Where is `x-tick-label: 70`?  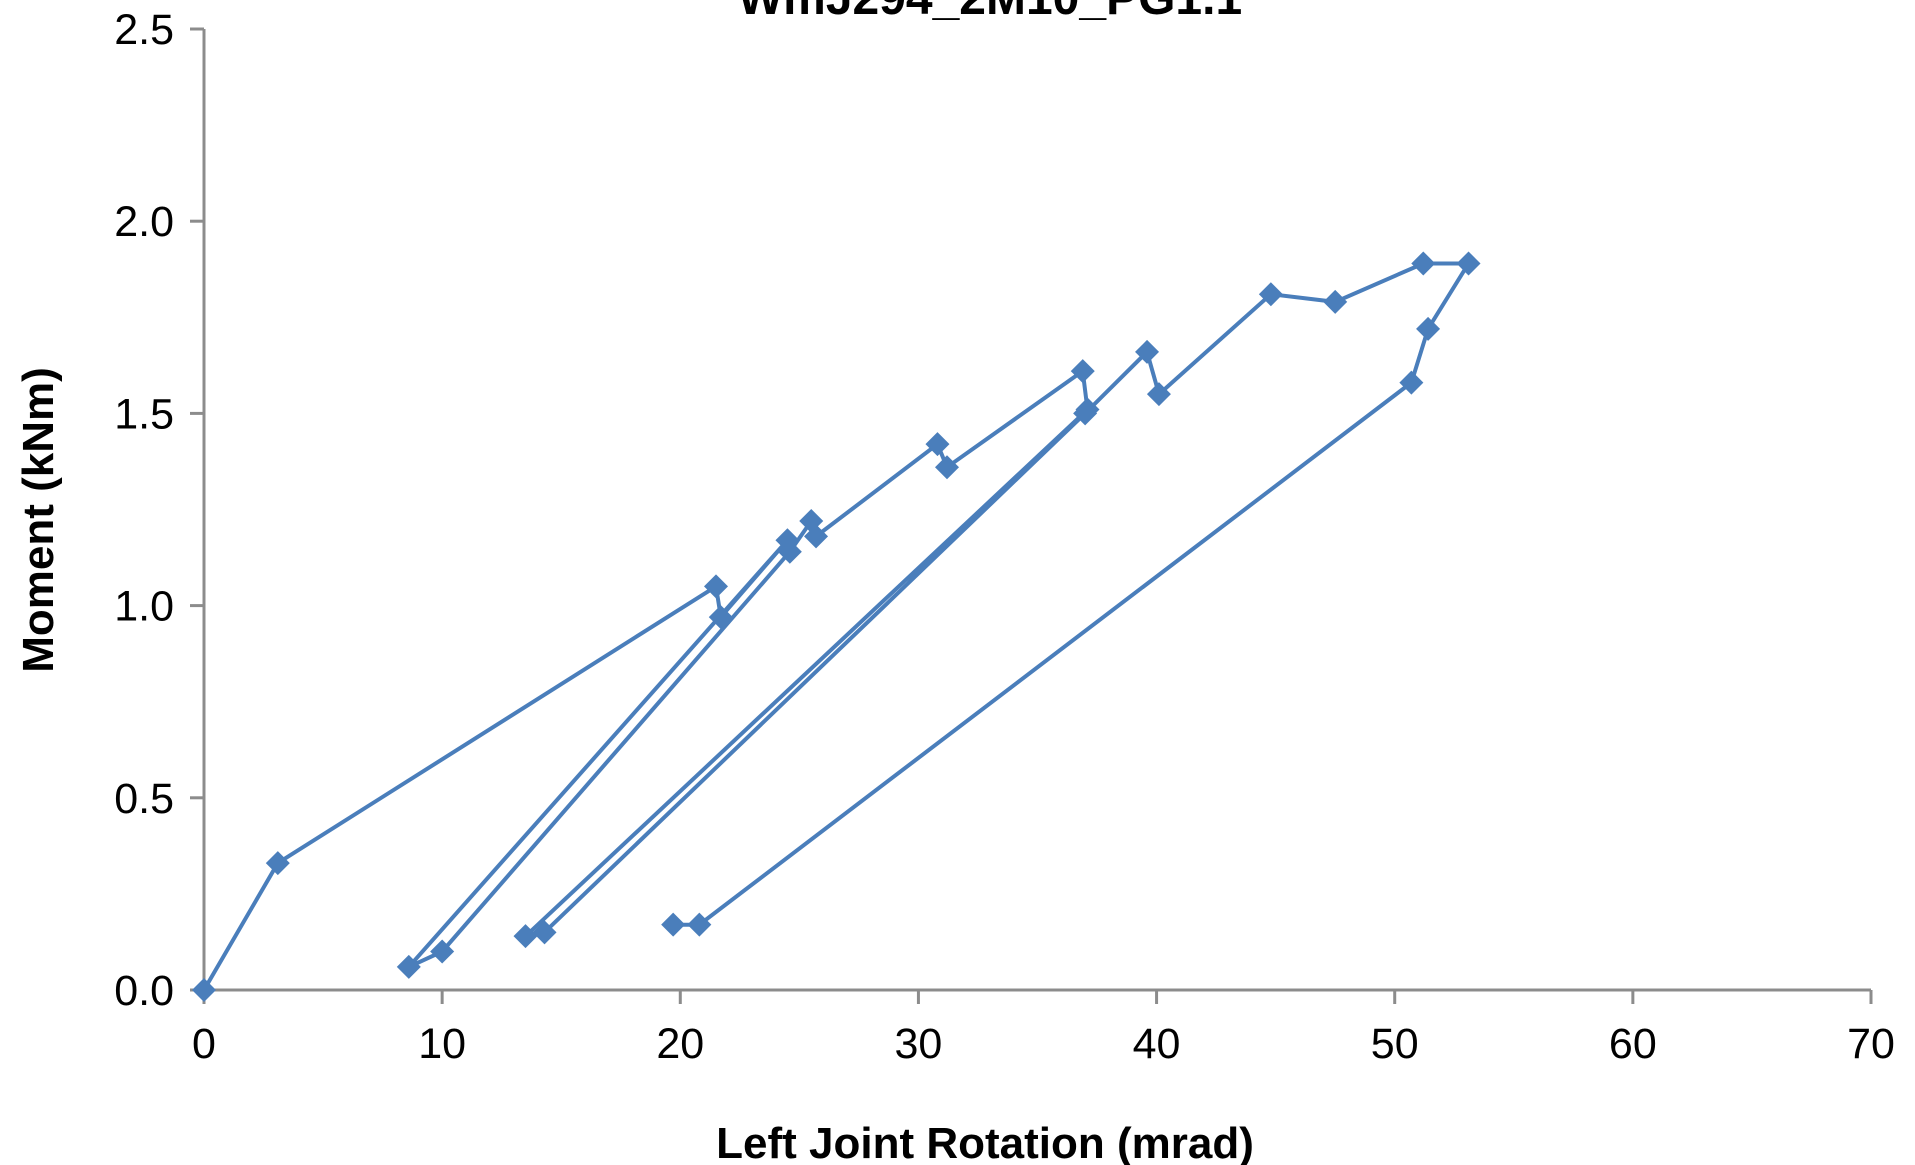 x-tick-label: 70 is located at coordinates (1871, 1044).